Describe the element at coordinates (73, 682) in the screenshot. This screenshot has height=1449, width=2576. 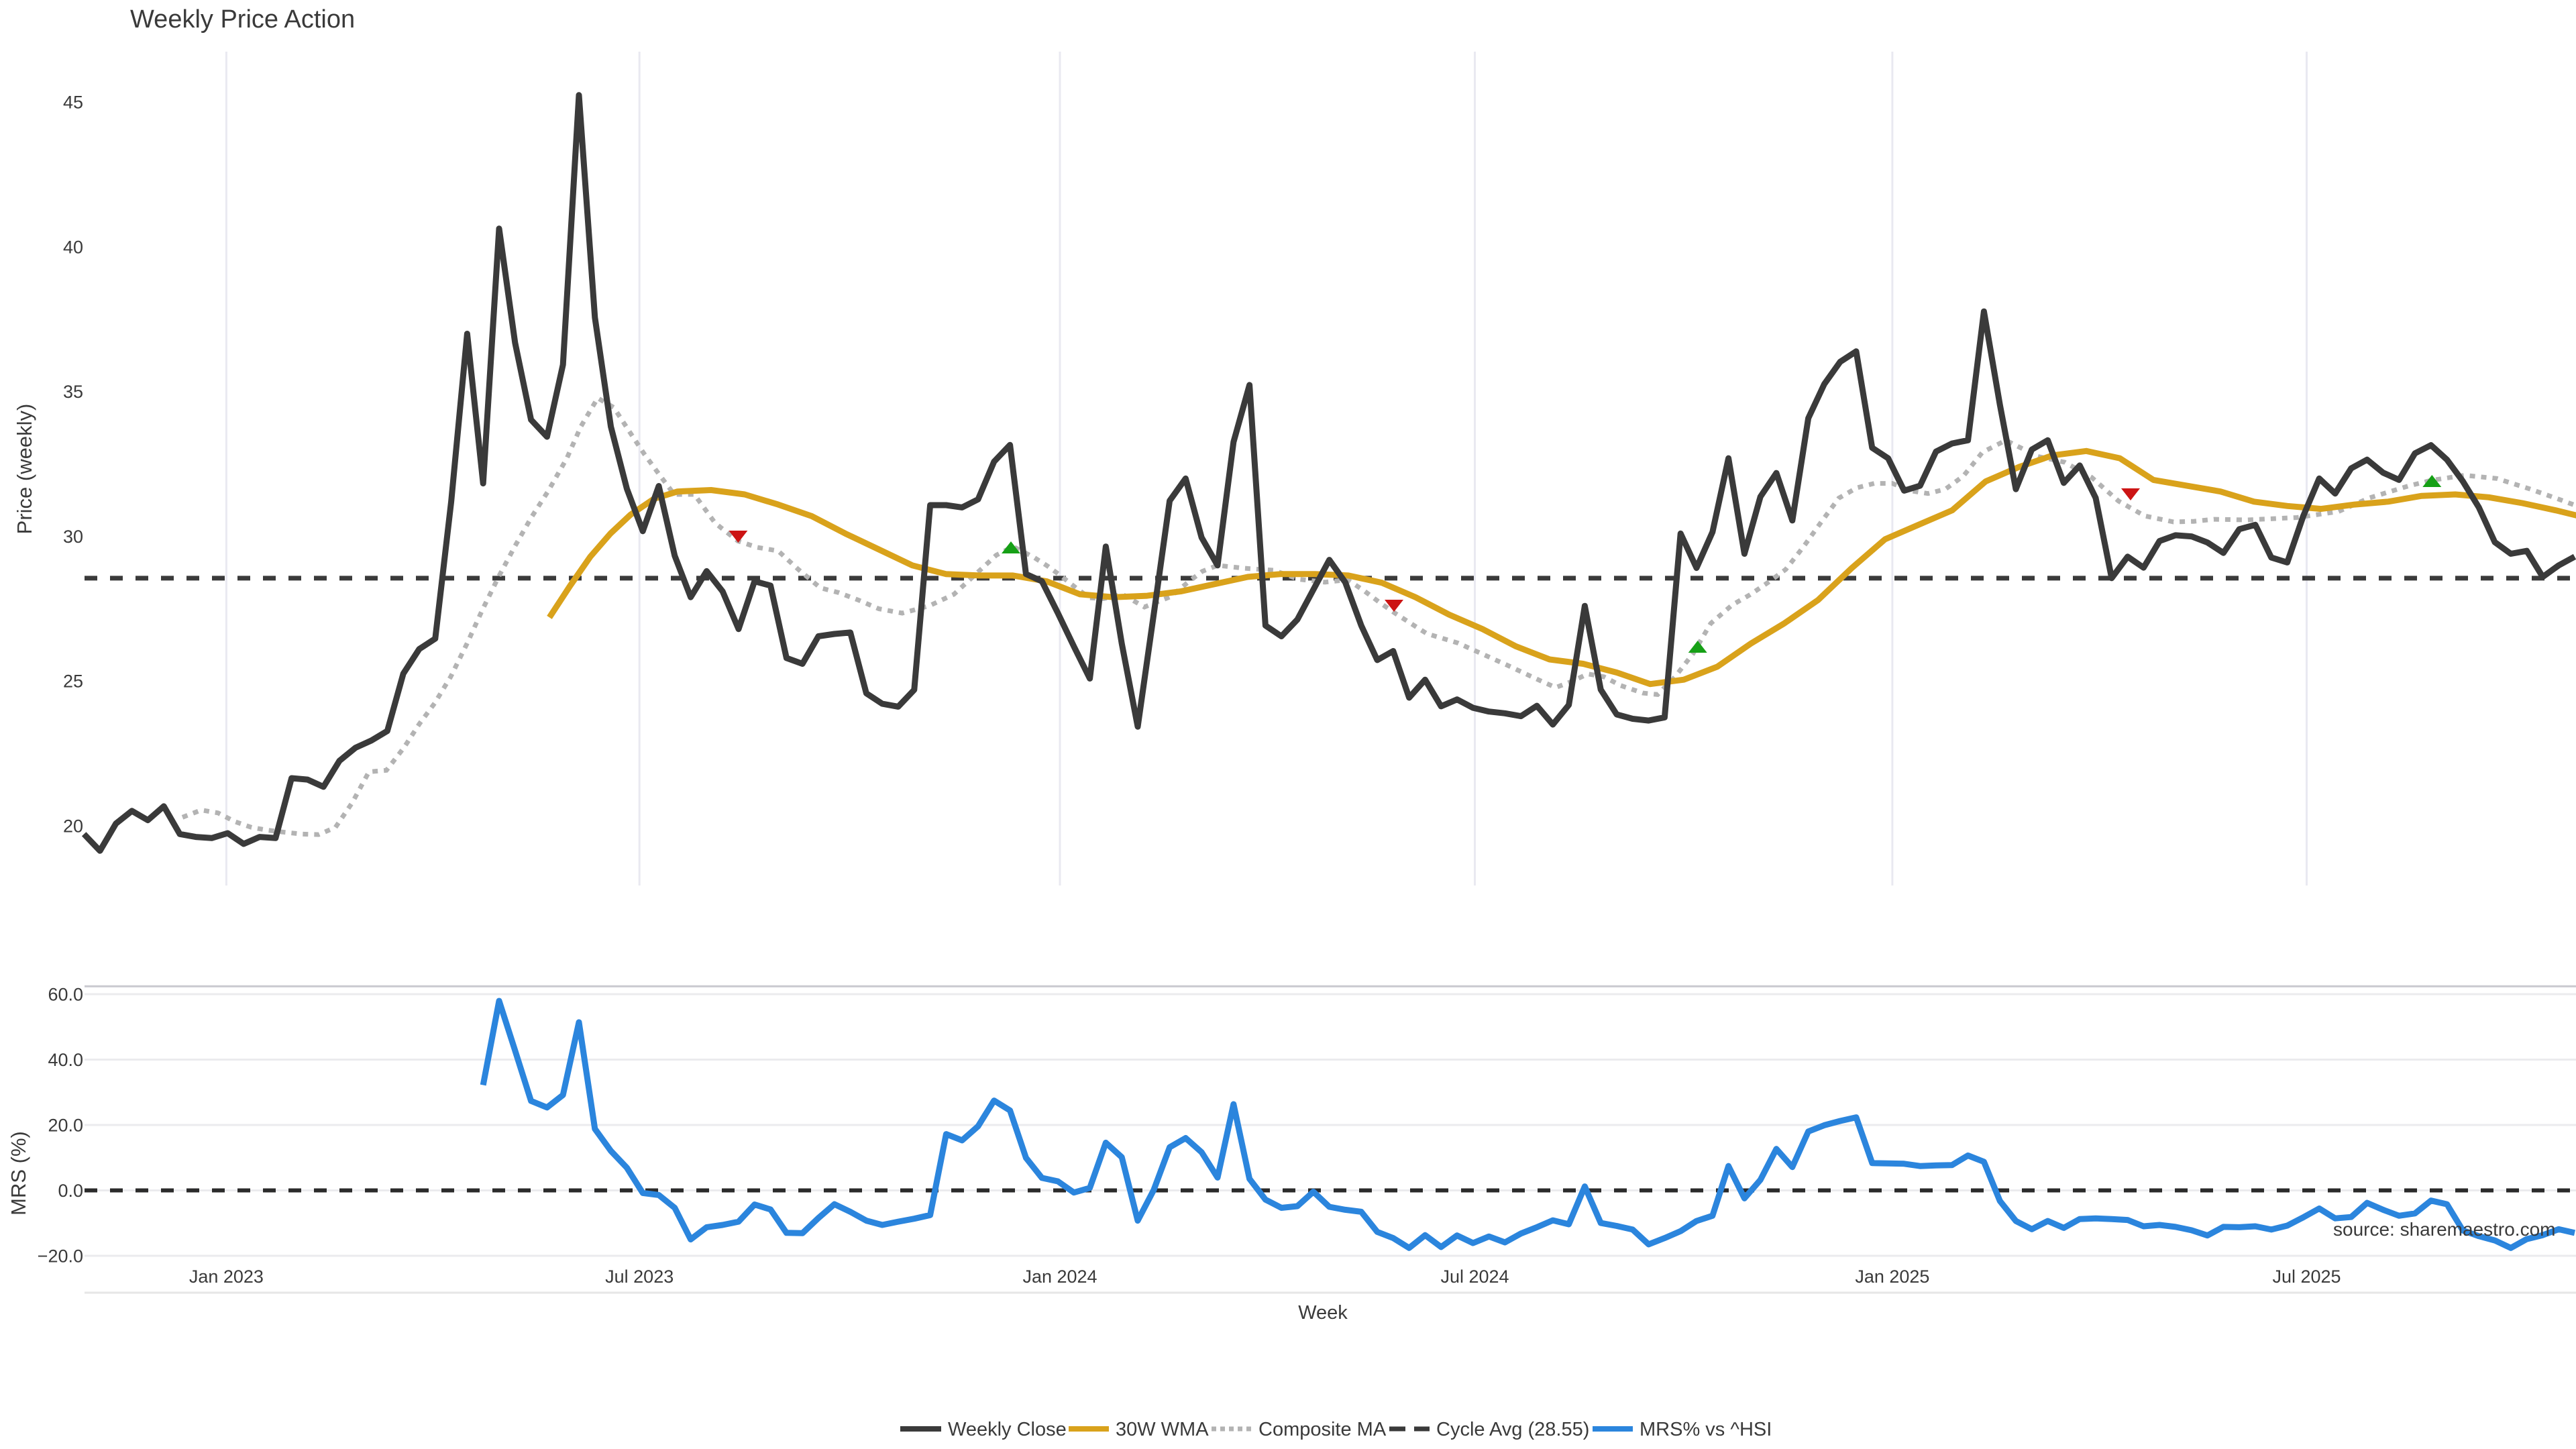
I see `svg-text: 25` at that location.